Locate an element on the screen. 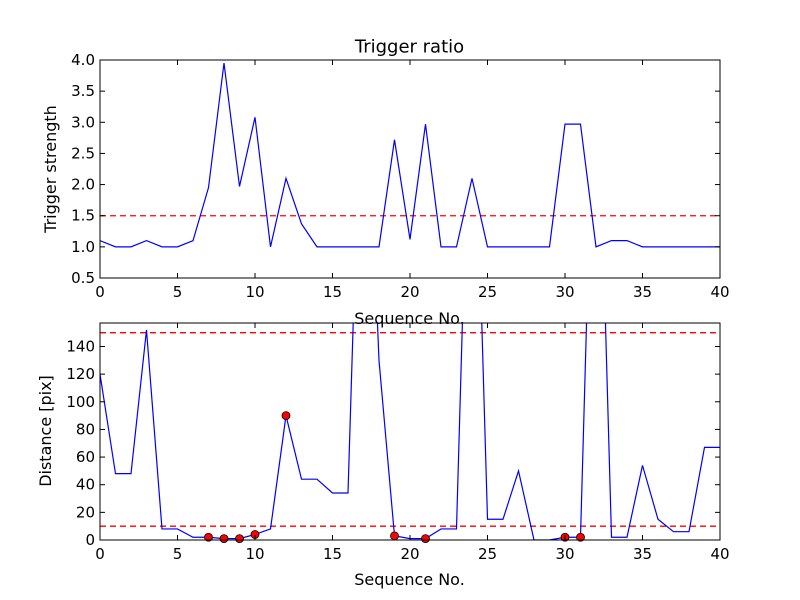 This screenshot has width=800, height=600. y-tick-label: 1.0 is located at coordinates (83, 247).